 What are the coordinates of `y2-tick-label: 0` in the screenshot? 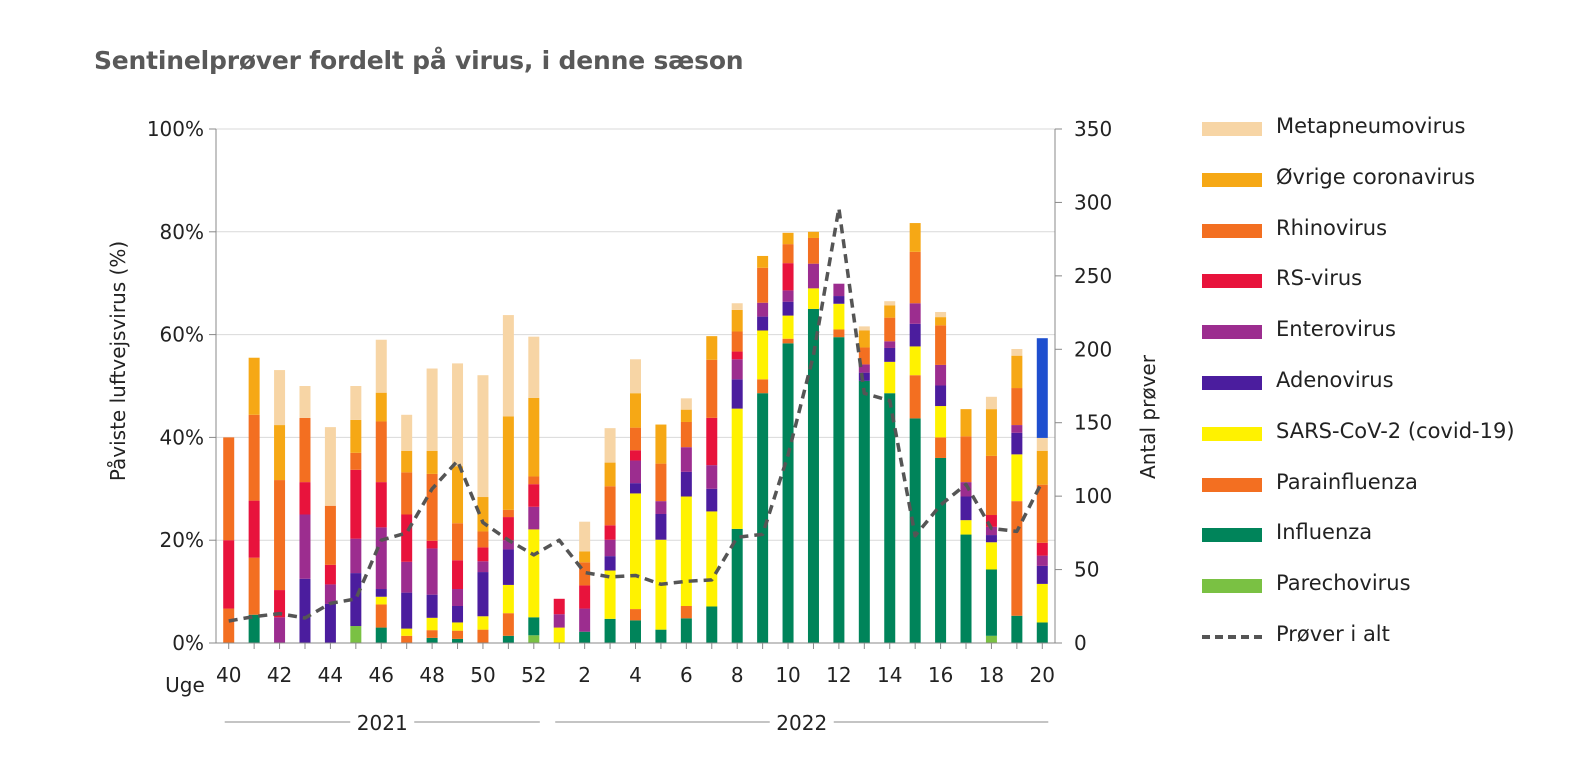 It's located at (1080, 643).